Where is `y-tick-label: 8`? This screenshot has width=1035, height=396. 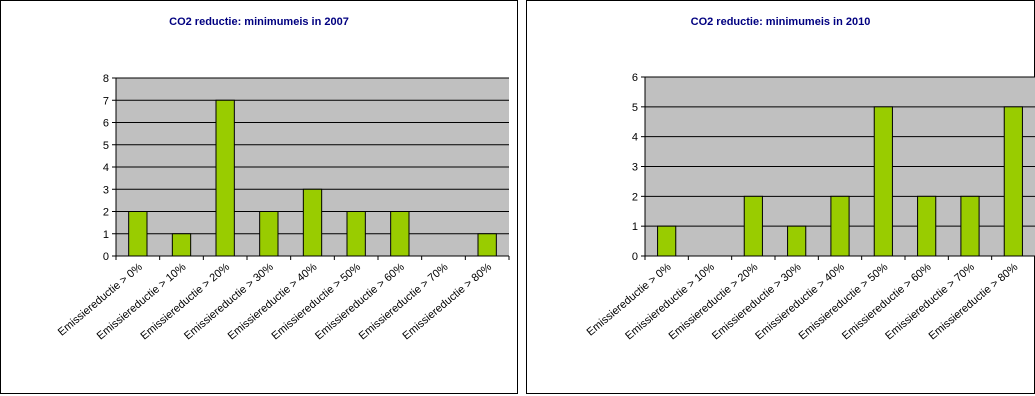 y-tick-label: 8 is located at coordinates (106, 79).